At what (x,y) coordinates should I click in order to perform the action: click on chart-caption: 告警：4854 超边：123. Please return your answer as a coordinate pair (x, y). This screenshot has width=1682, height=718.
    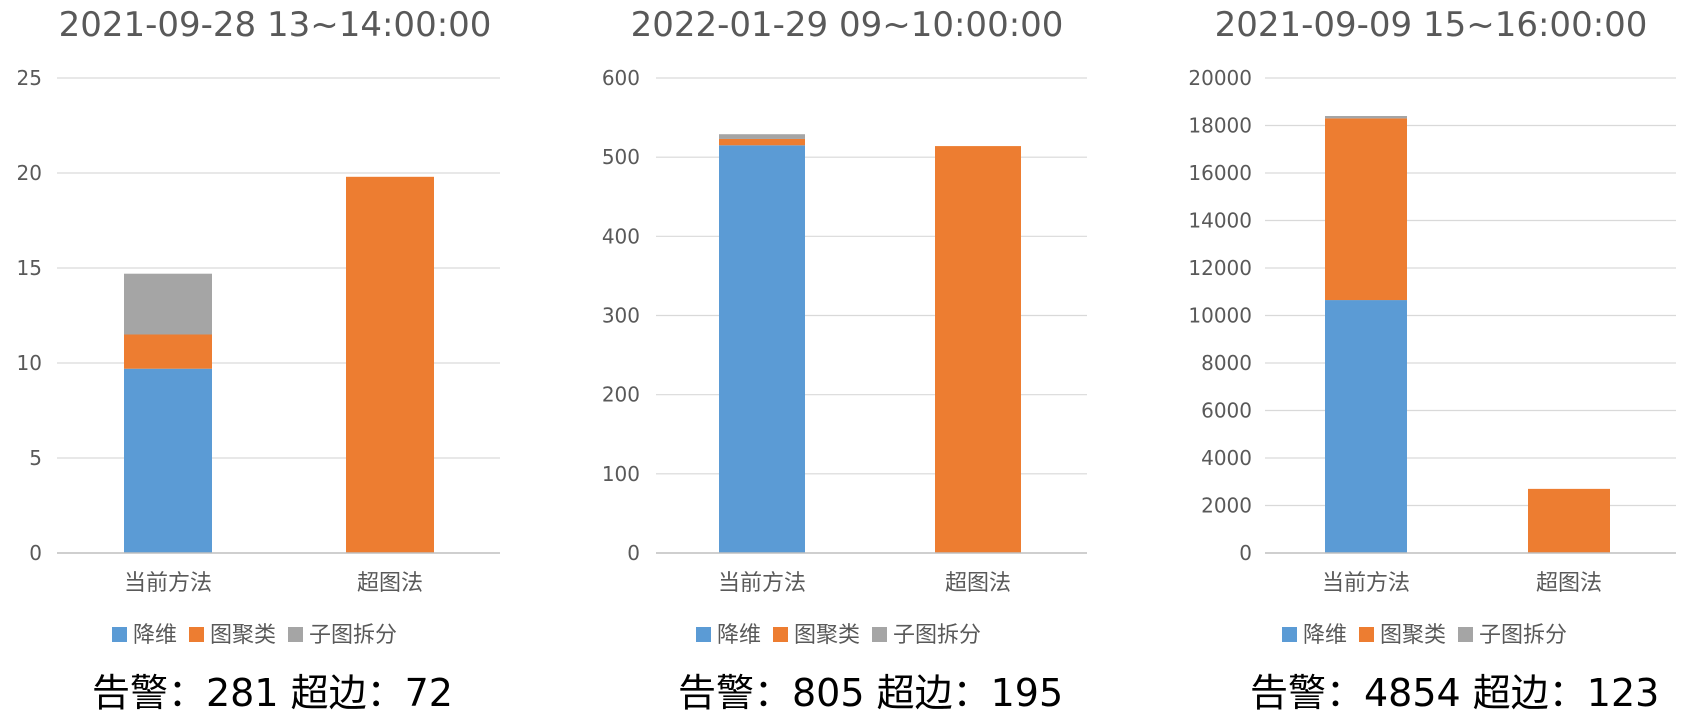
    Looking at the image, I should click on (1454, 693).